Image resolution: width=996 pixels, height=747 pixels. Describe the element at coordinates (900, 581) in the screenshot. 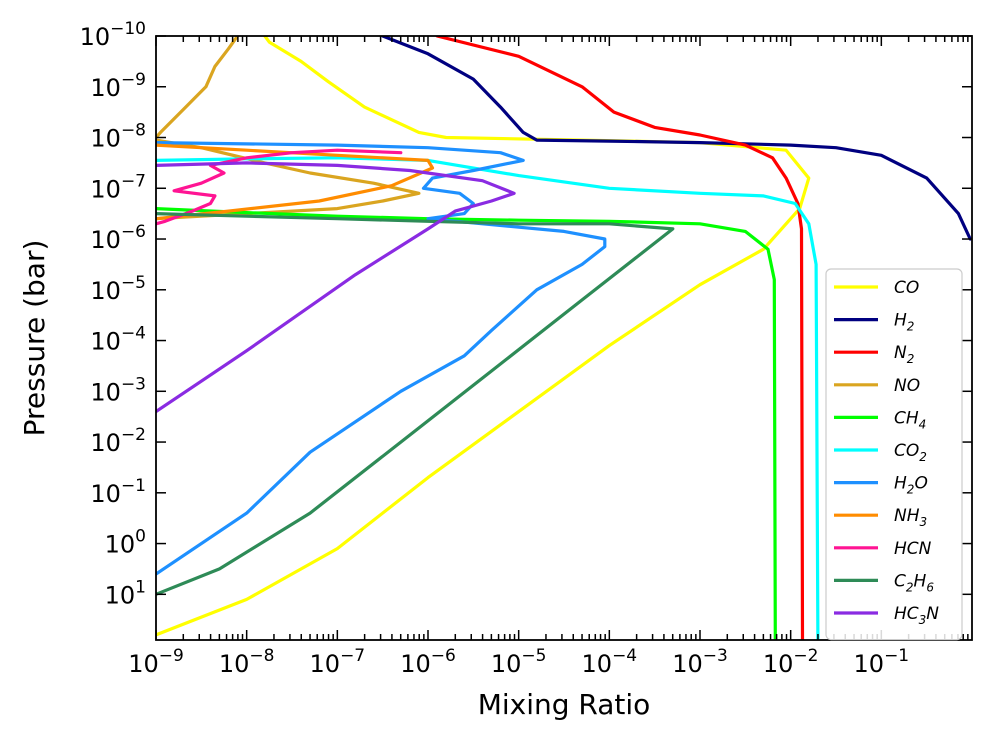

I see `legend-label-part: C` at that location.